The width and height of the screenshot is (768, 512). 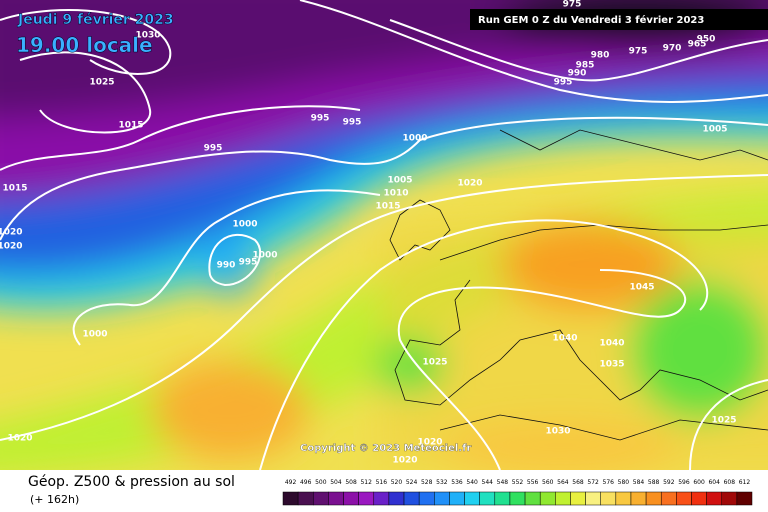 What do you see at coordinates (684, 482) in the screenshot?
I see `colorbar-tick: 596` at bounding box center [684, 482].